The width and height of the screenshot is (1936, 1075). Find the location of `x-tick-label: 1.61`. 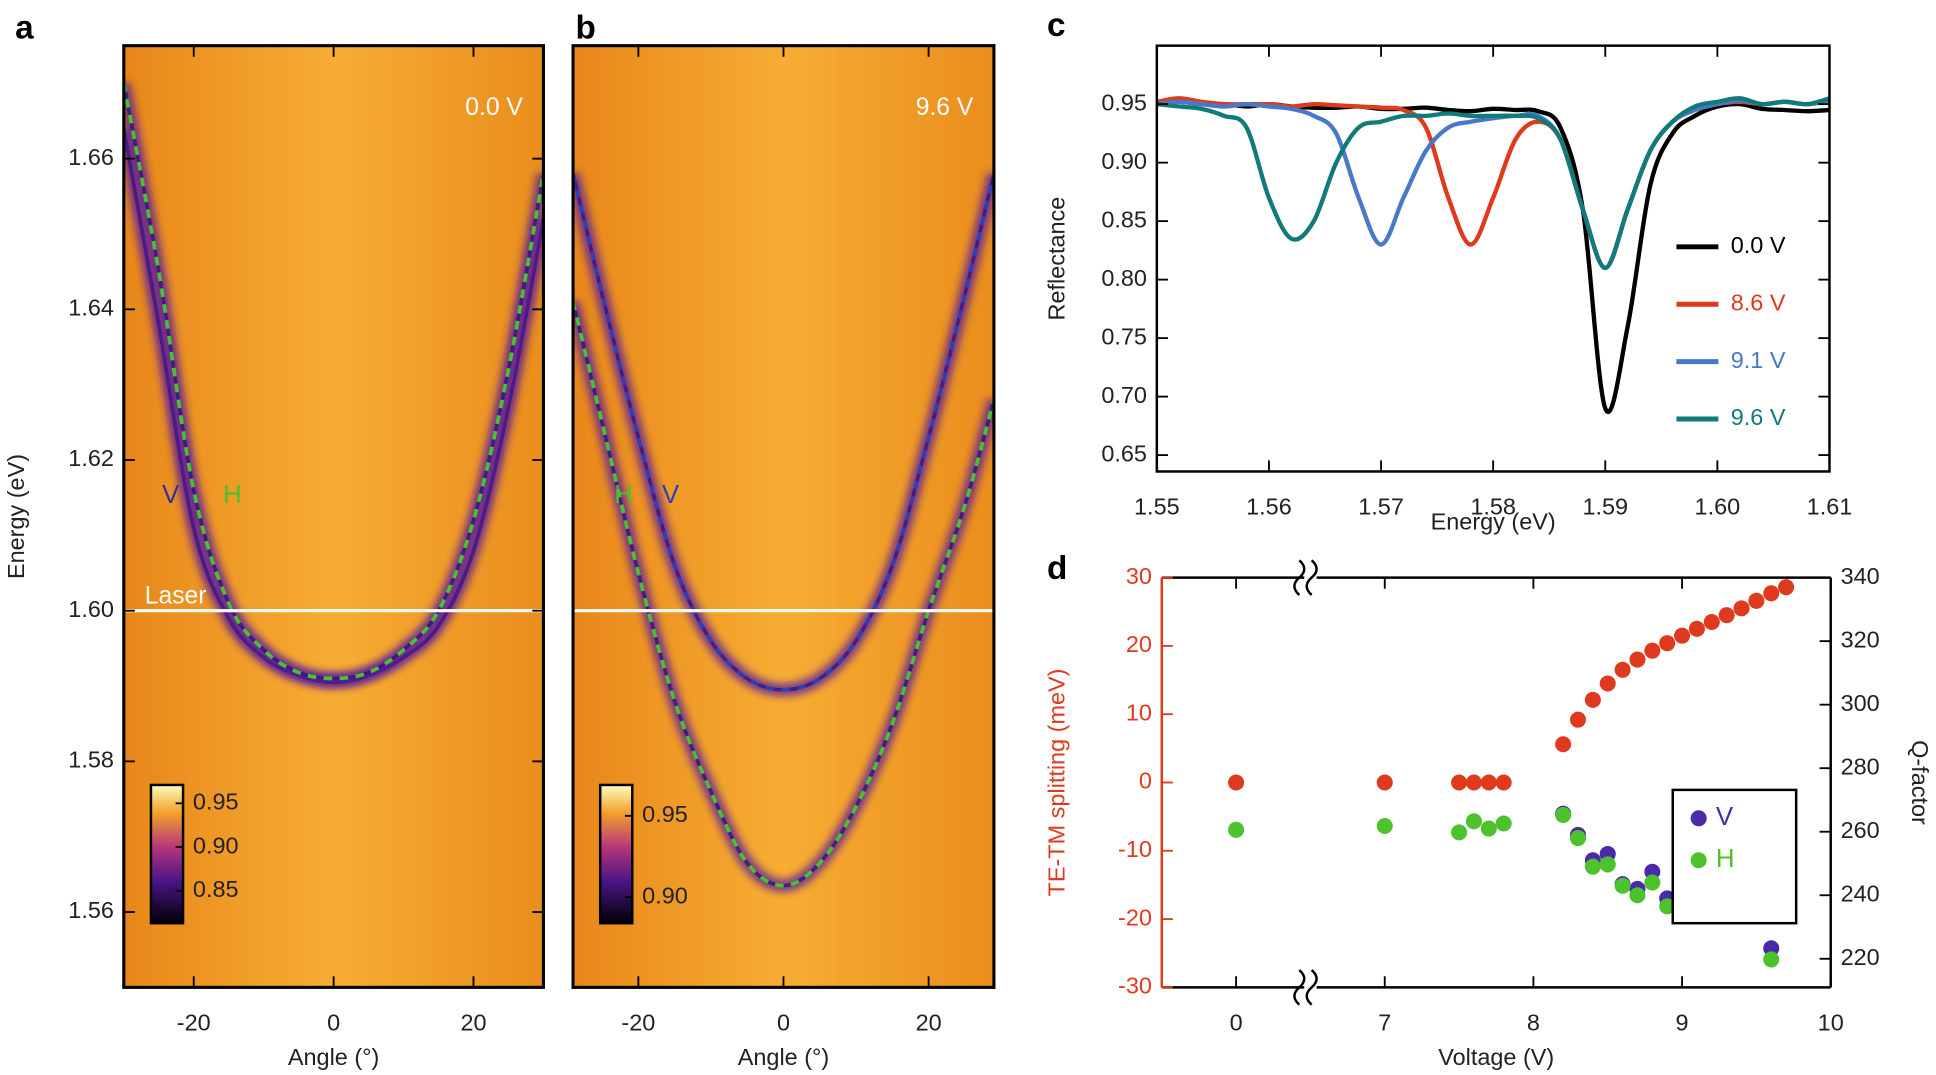

x-tick-label: 1.61 is located at coordinates (1830, 507).